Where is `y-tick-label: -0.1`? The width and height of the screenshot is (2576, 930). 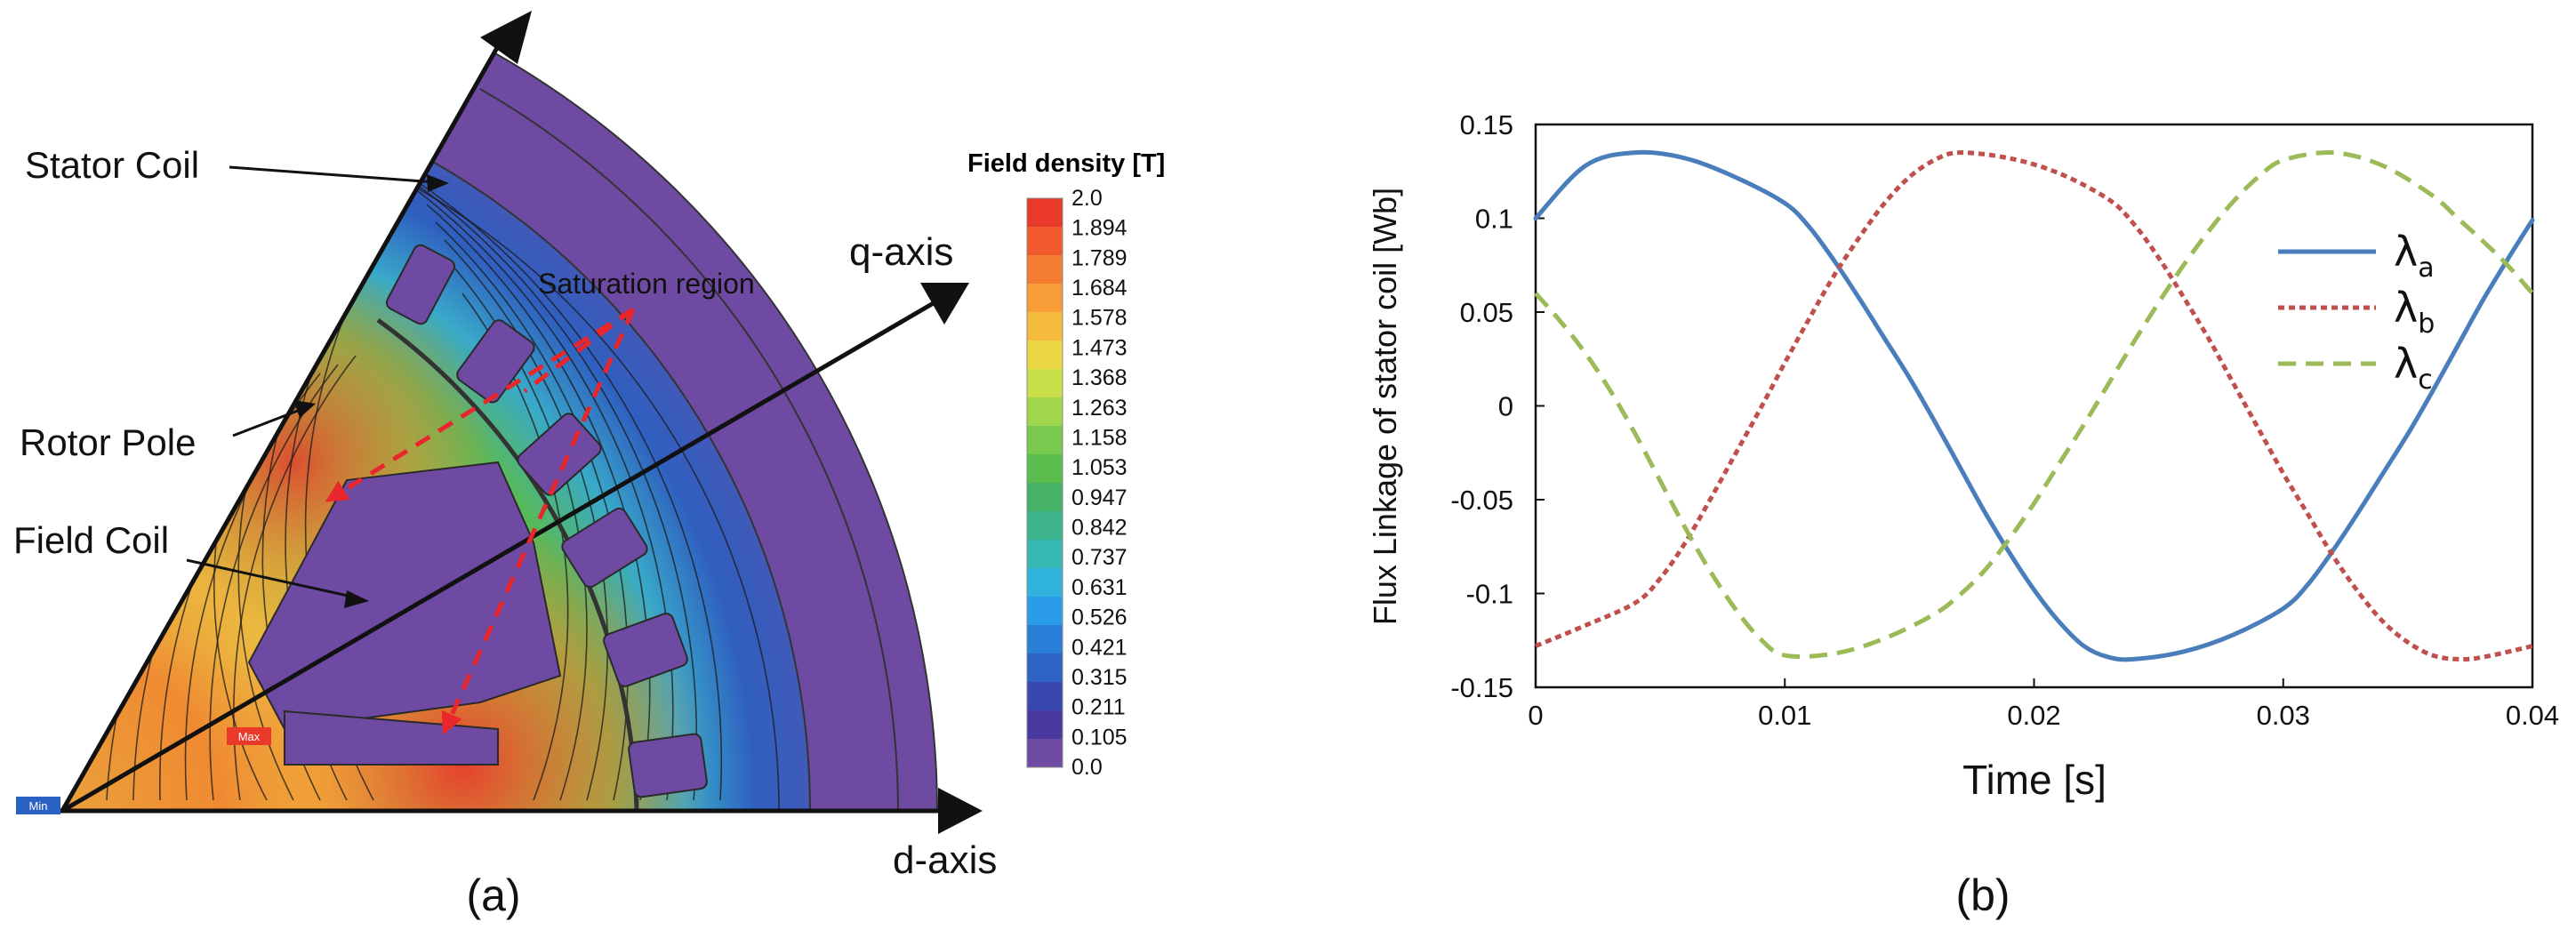 y-tick-label: -0.1 is located at coordinates (1489, 594).